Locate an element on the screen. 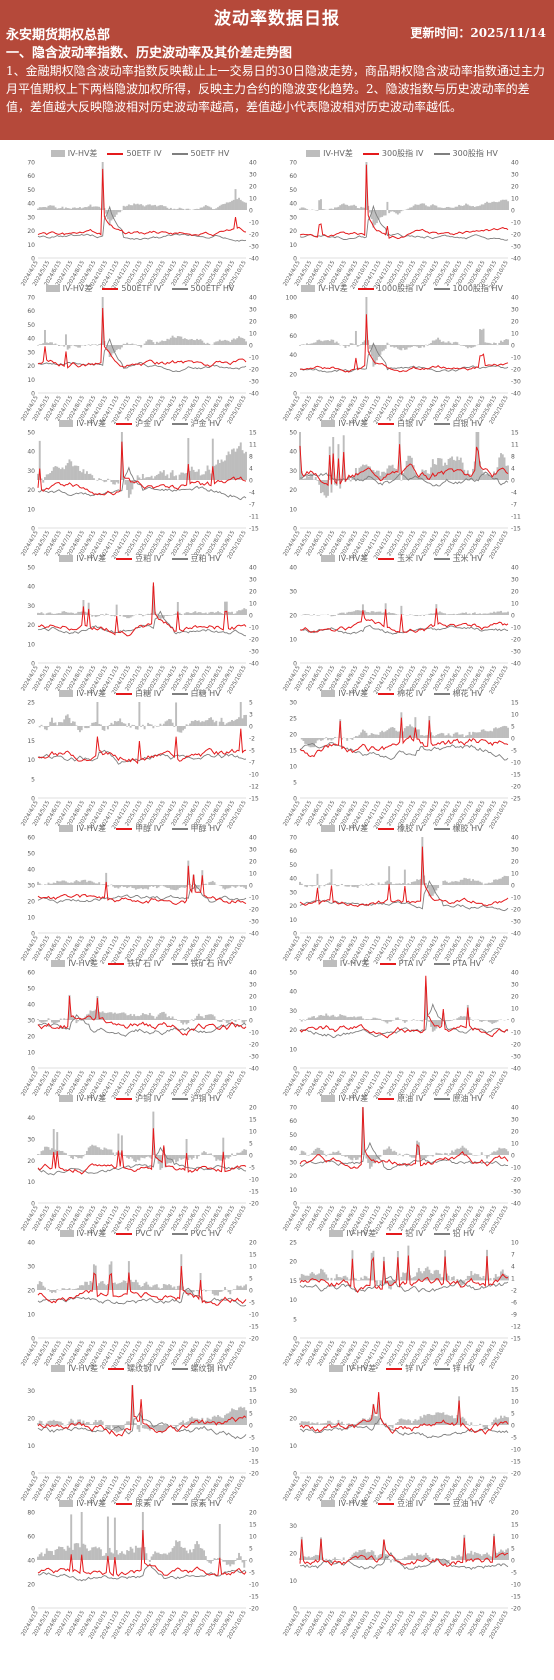  y2-tick-label: -20 is located at coordinates (516, 787).